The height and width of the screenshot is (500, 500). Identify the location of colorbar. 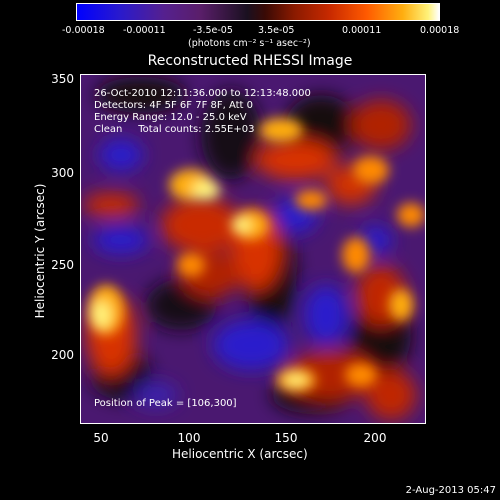
(258, 12).